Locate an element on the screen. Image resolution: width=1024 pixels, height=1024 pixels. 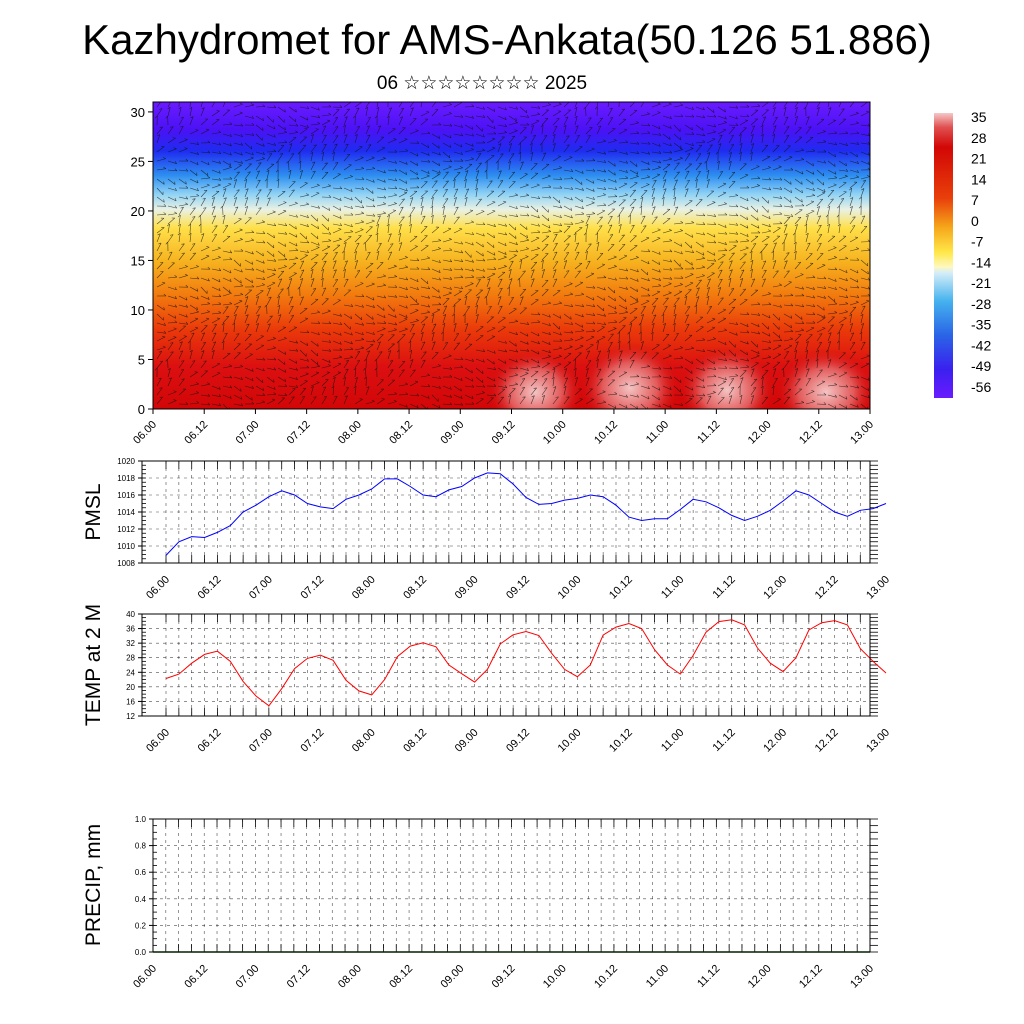
y-tick-label: 0.4 is located at coordinates (141, 899).